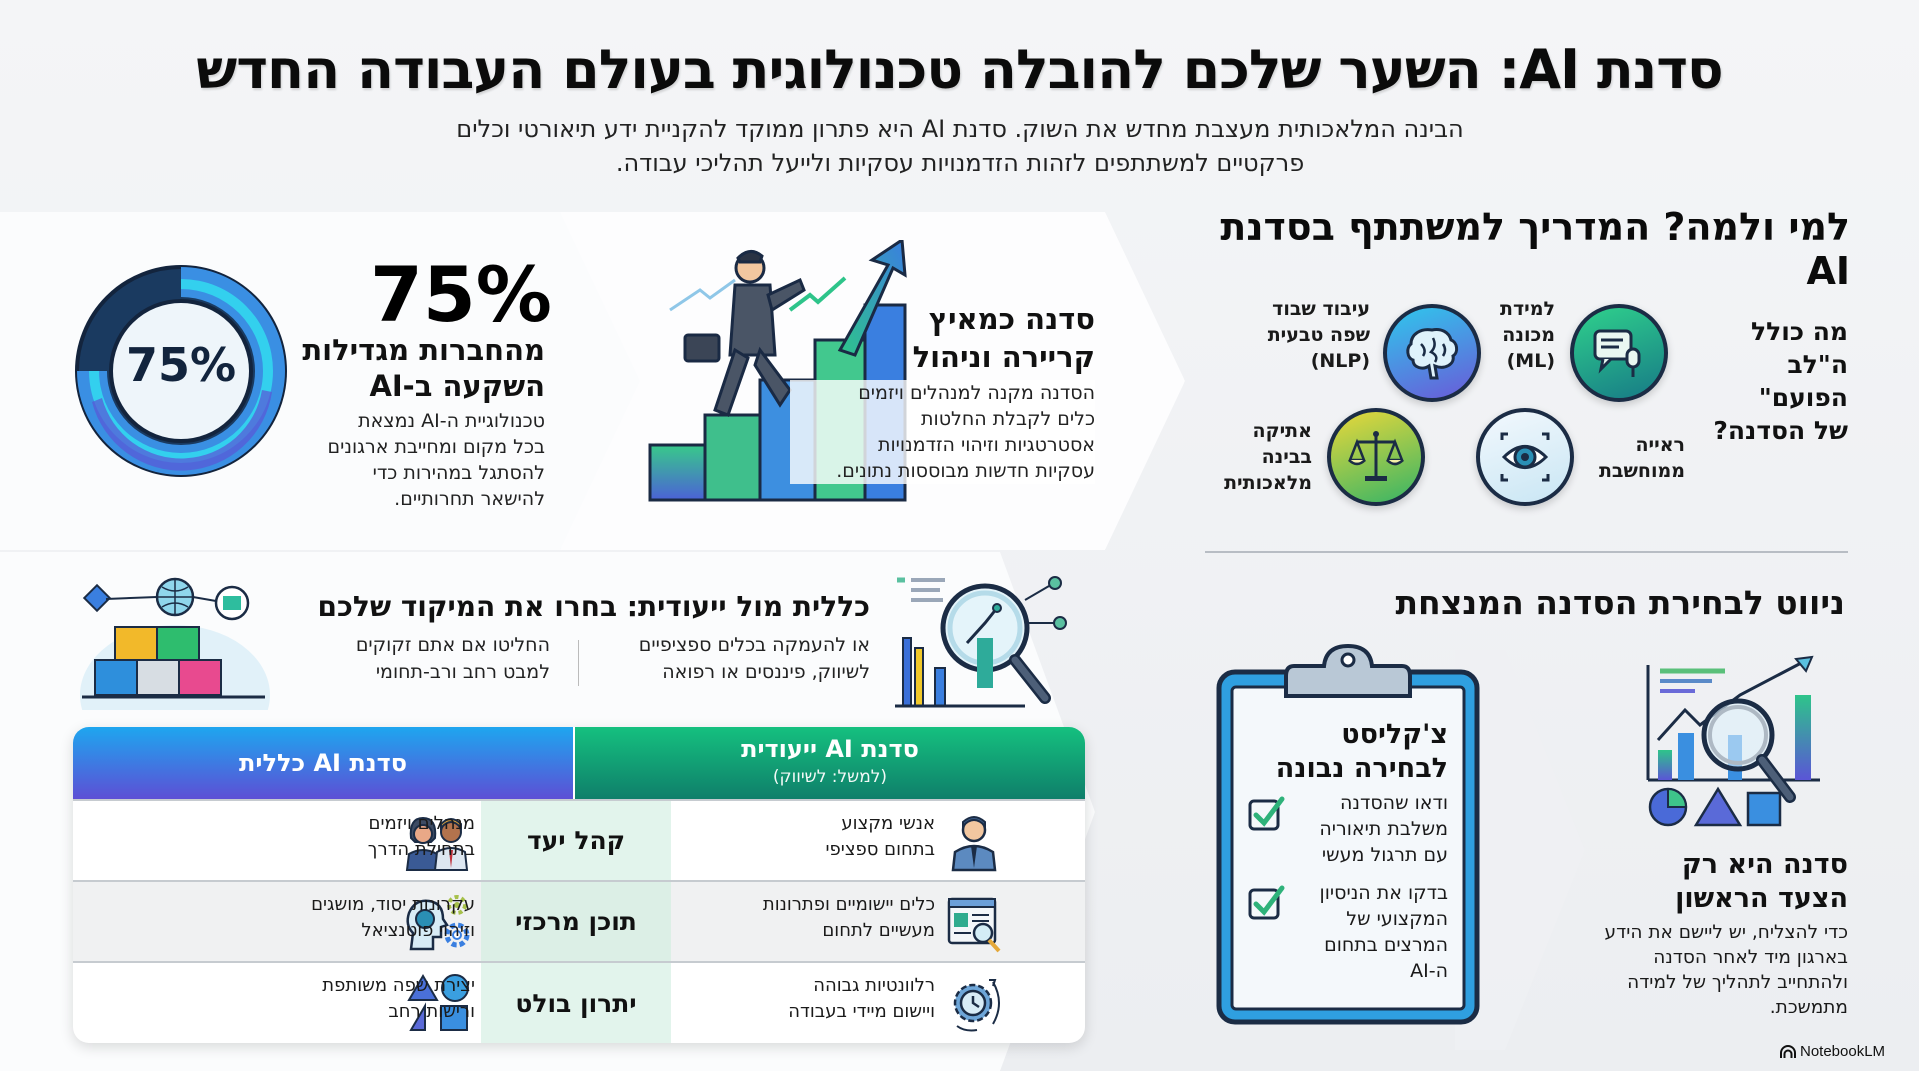 The width and height of the screenshot is (1919, 1071). Describe the element at coordinates (593, 606) in the screenshot. I see `compare-section-title: כללית מול ייעודית: בחרו את המיקוד שלכם` at that location.